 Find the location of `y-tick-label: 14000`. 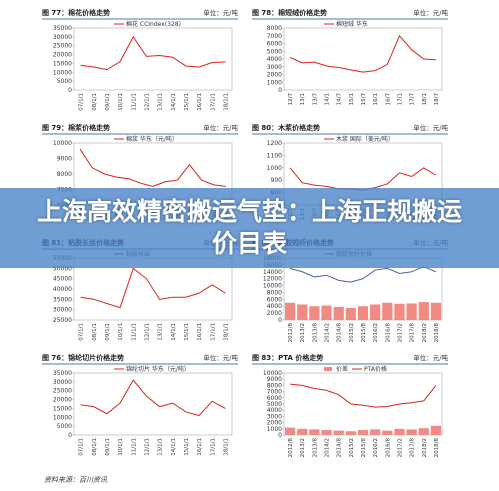

y-tick-label: 14000 is located at coordinates (272, 272).